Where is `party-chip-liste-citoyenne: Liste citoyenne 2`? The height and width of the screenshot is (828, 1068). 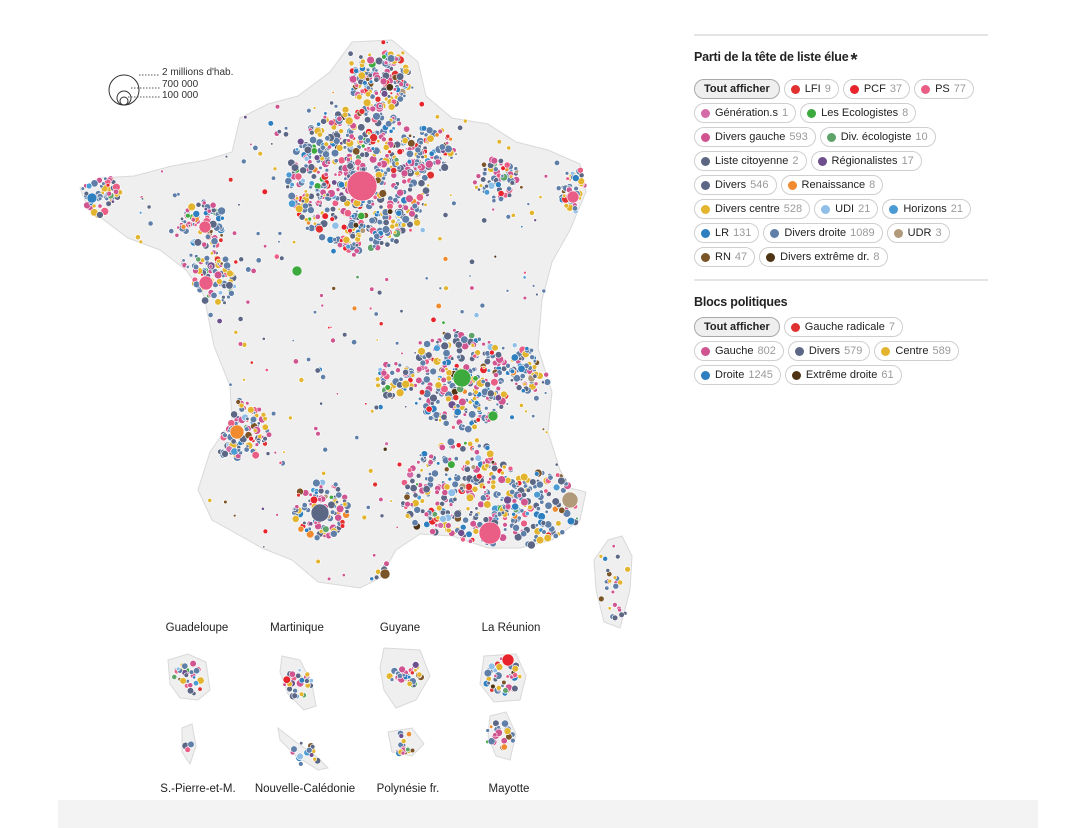 party-chip-liste-citoyenne: Liste citoyenne 2 is located at coordinates (750, 161).